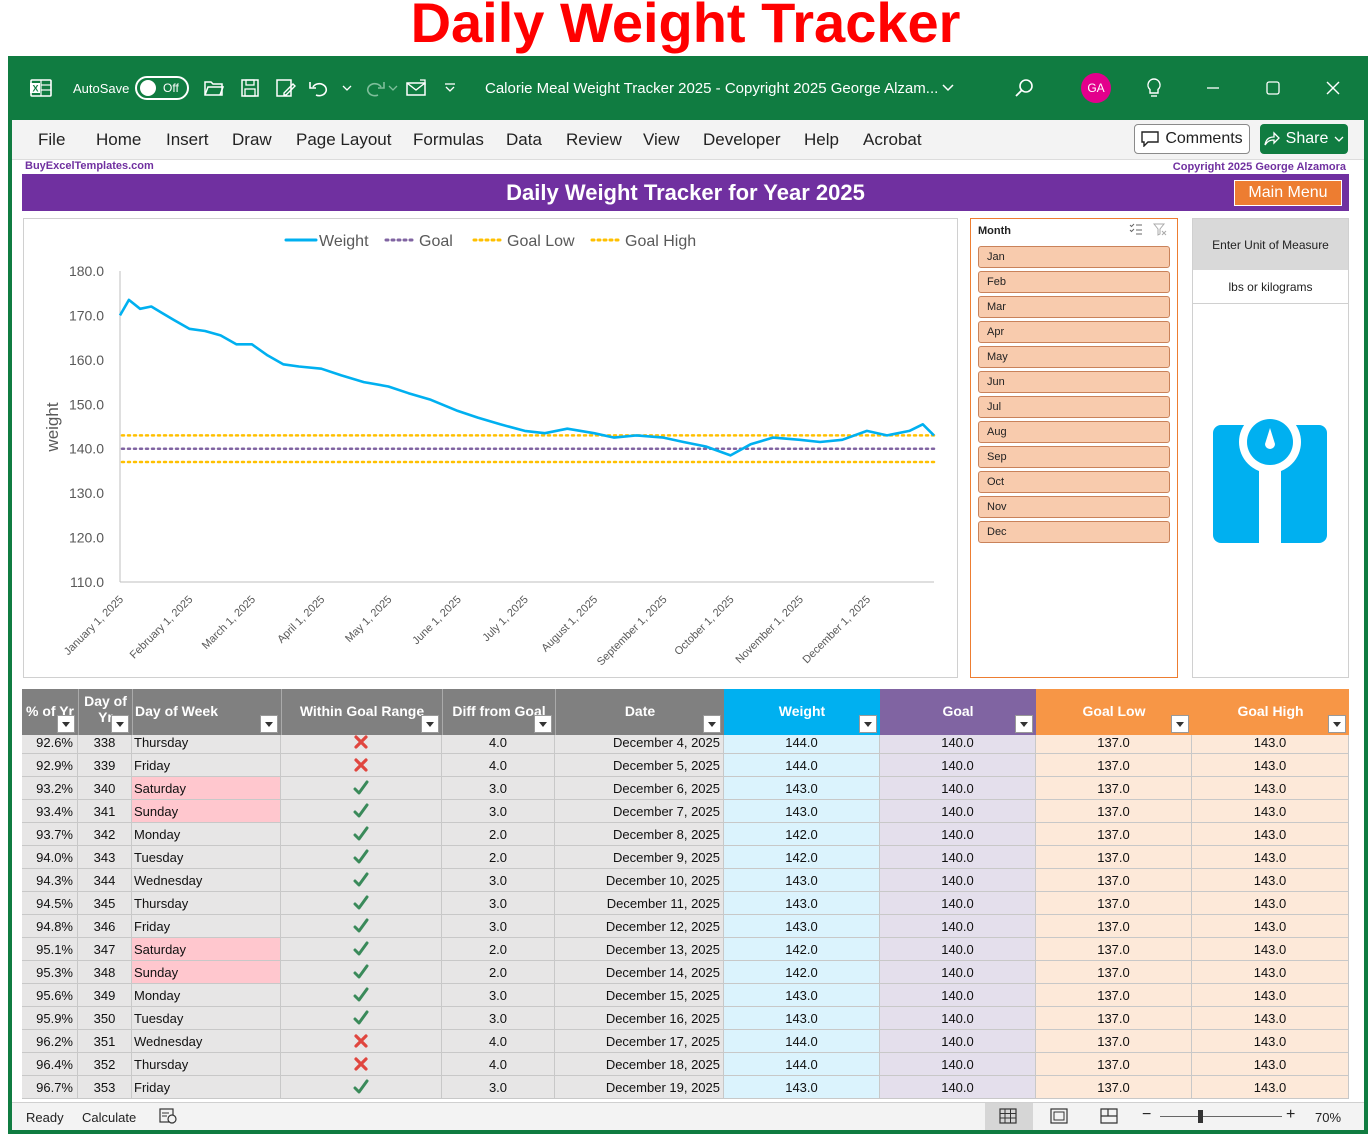 Image resolution: width=1371 pixels, height=1141 pixels. I want to click on cell-pct: 95.1%, so click(50, 949).